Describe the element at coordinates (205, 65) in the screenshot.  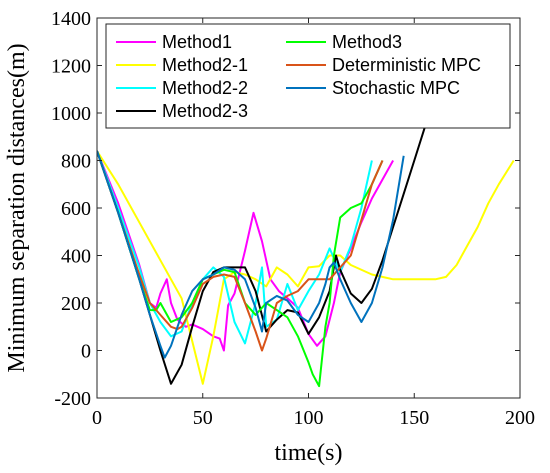
I see `legend-label-1: Method2-1` at that location.